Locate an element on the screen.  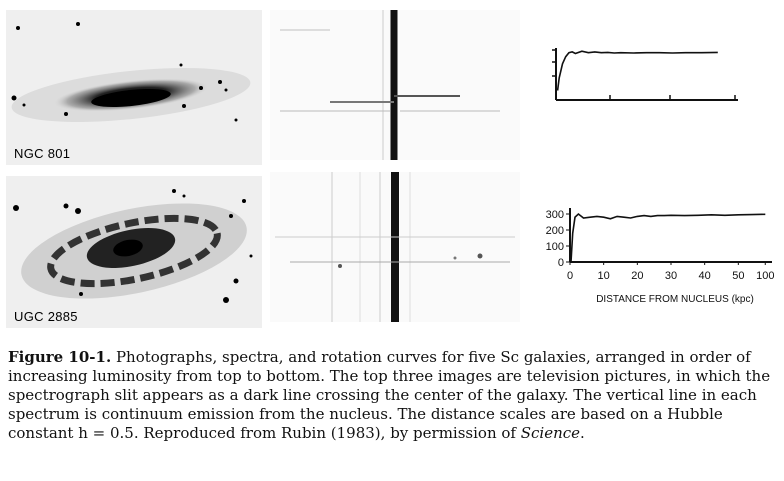
galaxy-photo-ugc2885: UGC 2885 is located at coordinates (134, 252).